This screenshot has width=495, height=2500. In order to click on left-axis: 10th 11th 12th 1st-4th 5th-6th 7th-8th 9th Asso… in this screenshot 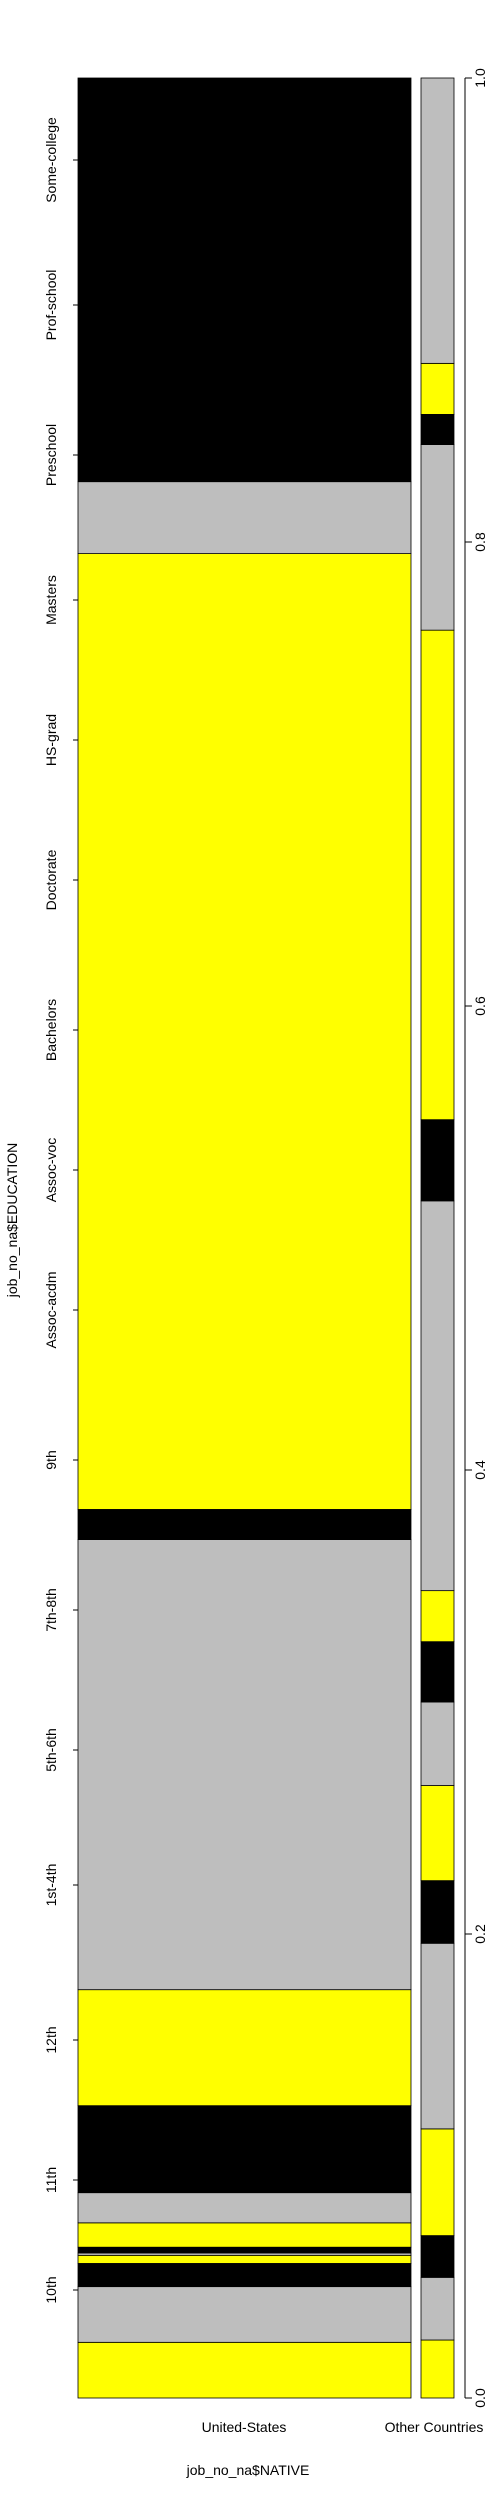, I will do `click(60, 1210)`.